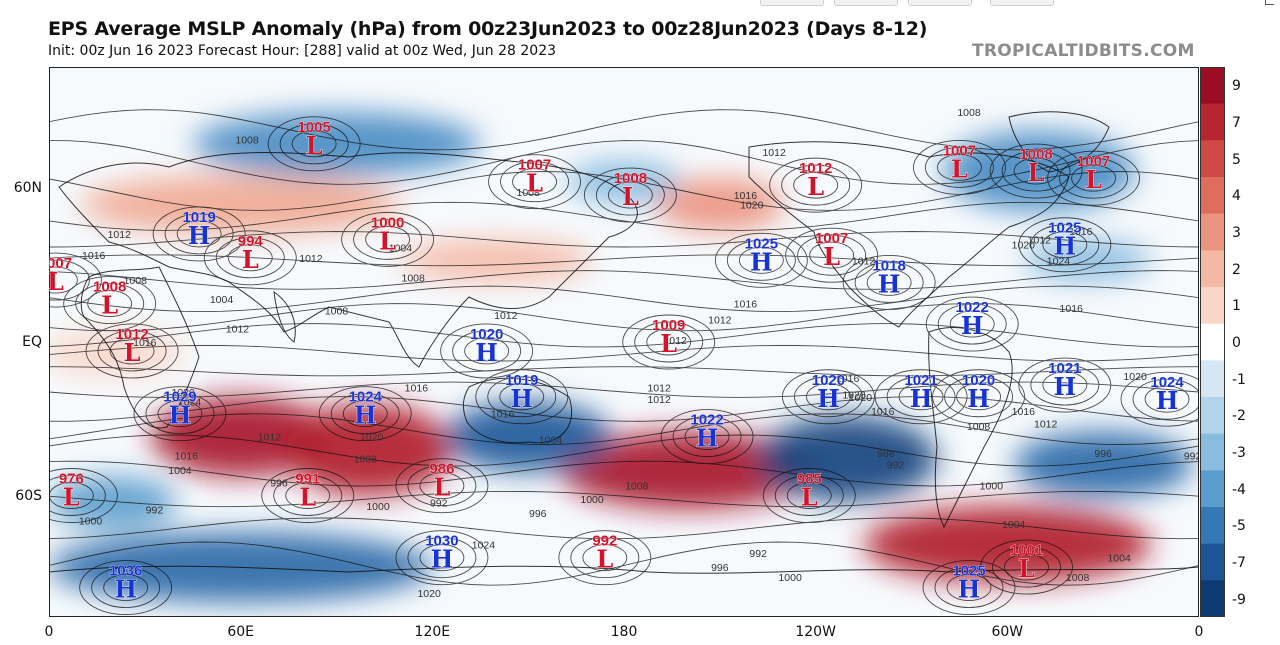 The height and width of the screenshot is (645, 1280). Describe the element at coordinates (27, 188) in the screenshot. I see `latitude-label: 60N` at that location.